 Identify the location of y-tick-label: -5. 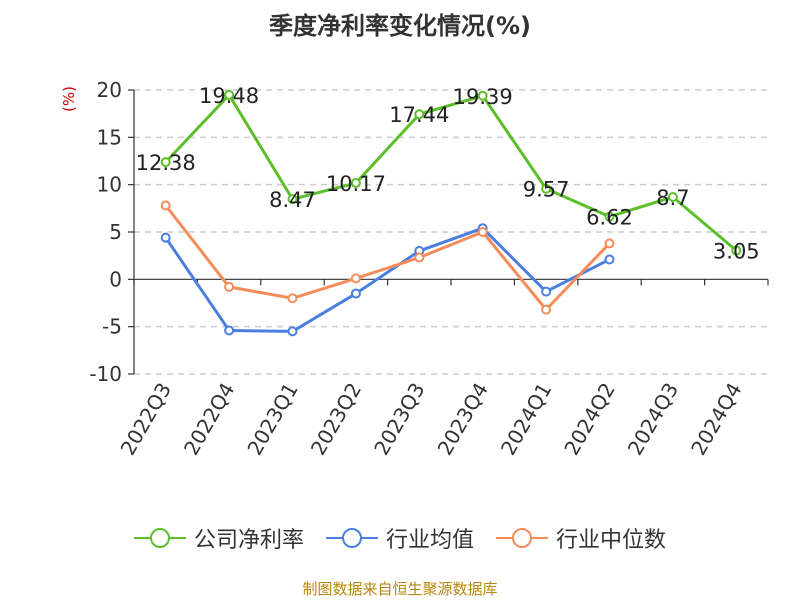
(112, 327).